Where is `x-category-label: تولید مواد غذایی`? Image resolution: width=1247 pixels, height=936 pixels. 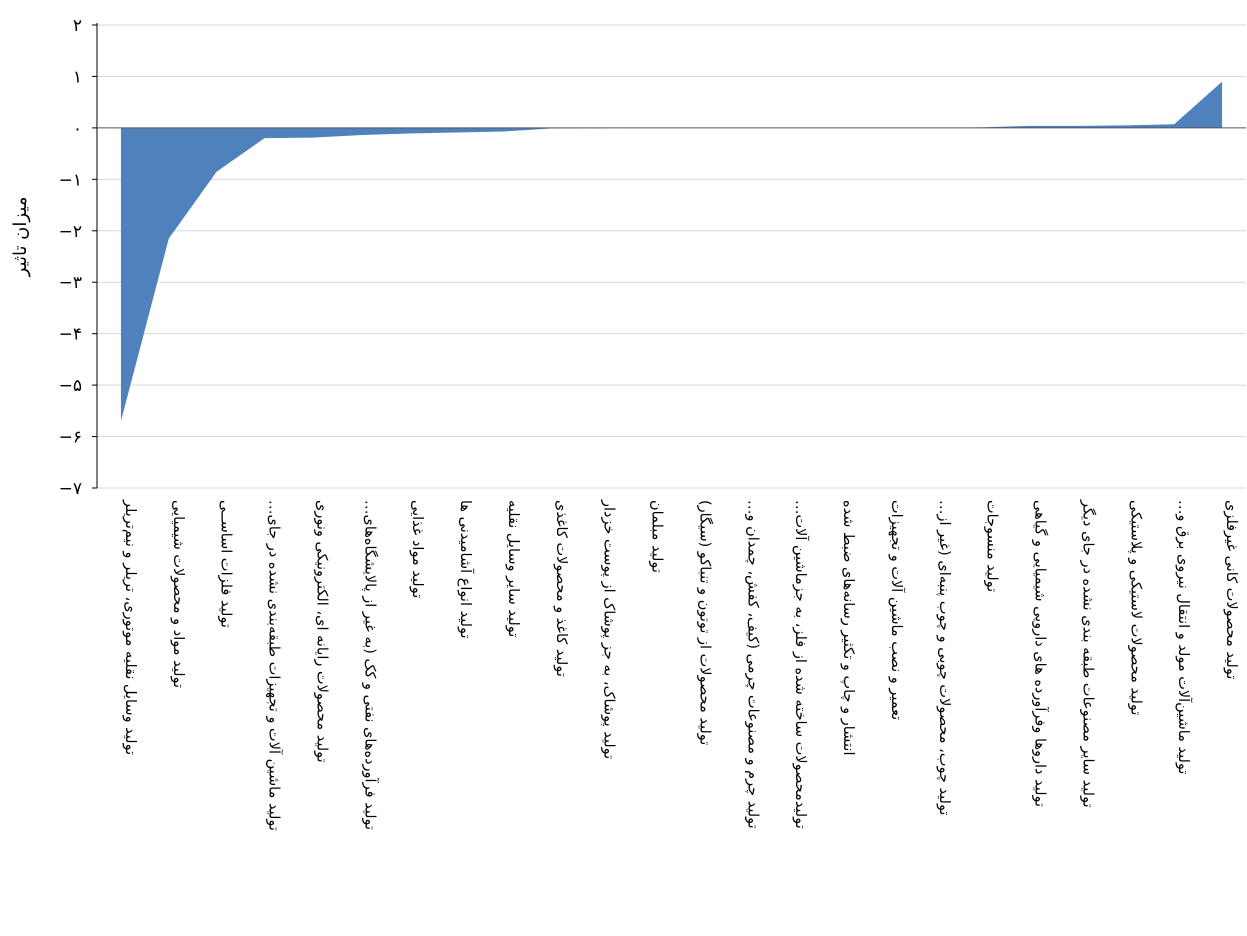
x-category-label: تولید مواد غذایی is located at coordinates (417, 549).